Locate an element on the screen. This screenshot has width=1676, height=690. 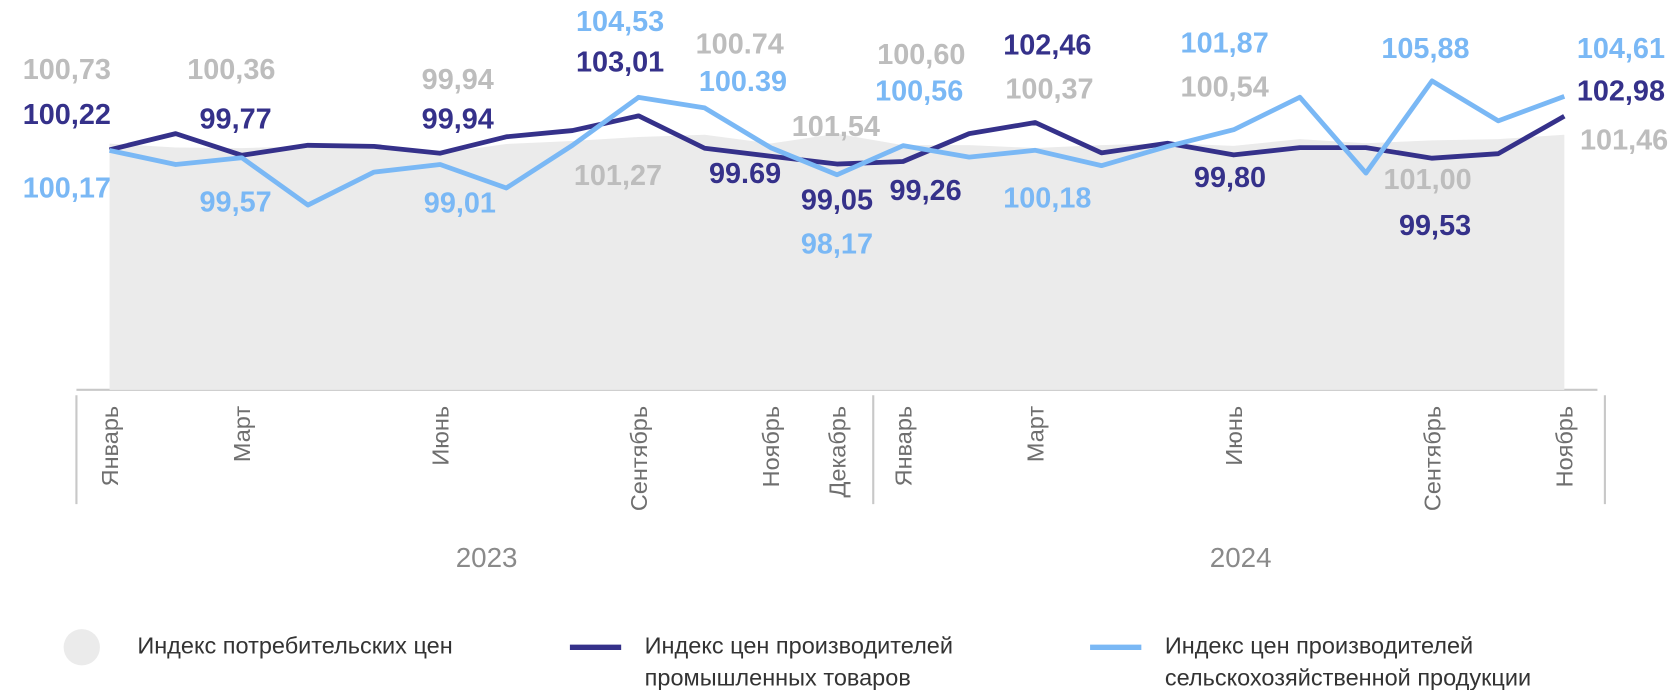
group-label: 2024 is located at coordinates (1241, 557).